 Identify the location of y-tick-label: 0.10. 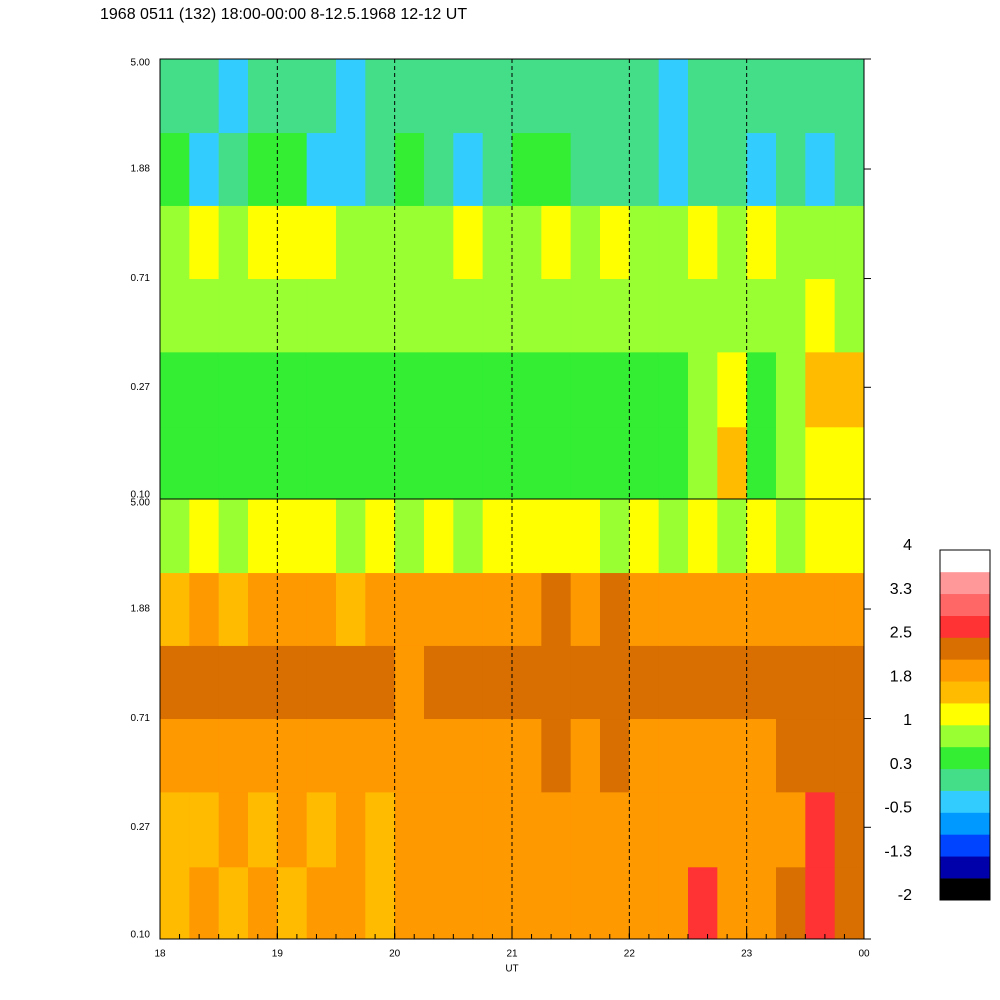
(141, 935).